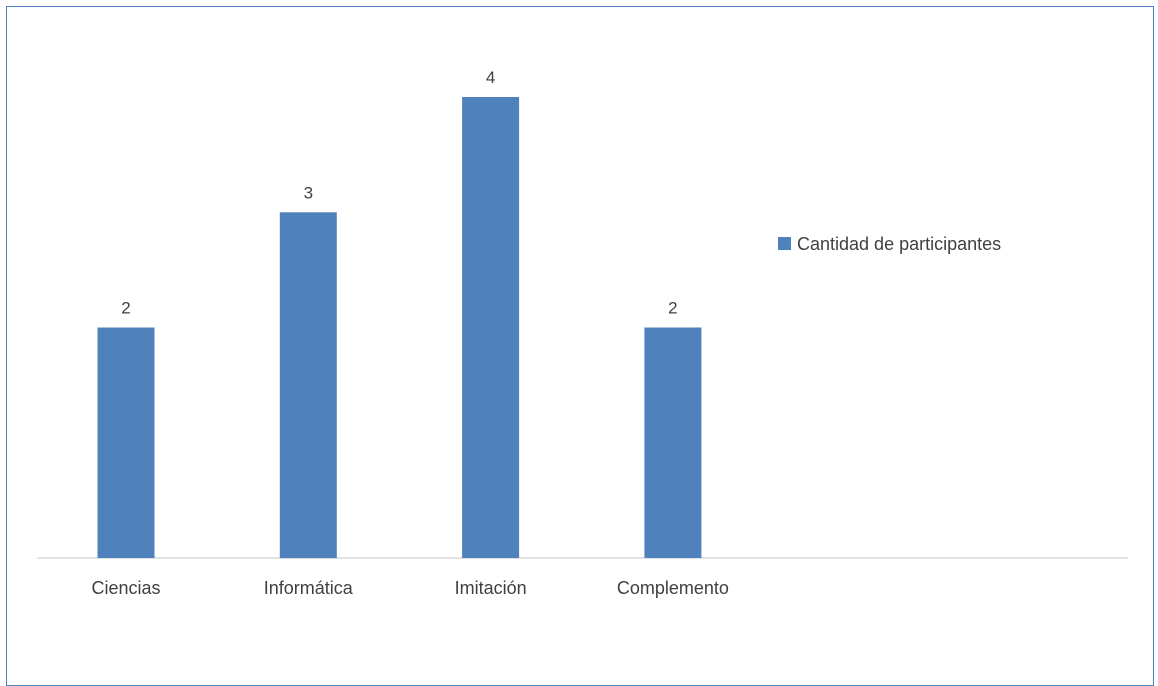 The image size is (1158, 686). Describe the element at coordinates (784, 243) in the screenshot. I see `legend-swatch` at that location.